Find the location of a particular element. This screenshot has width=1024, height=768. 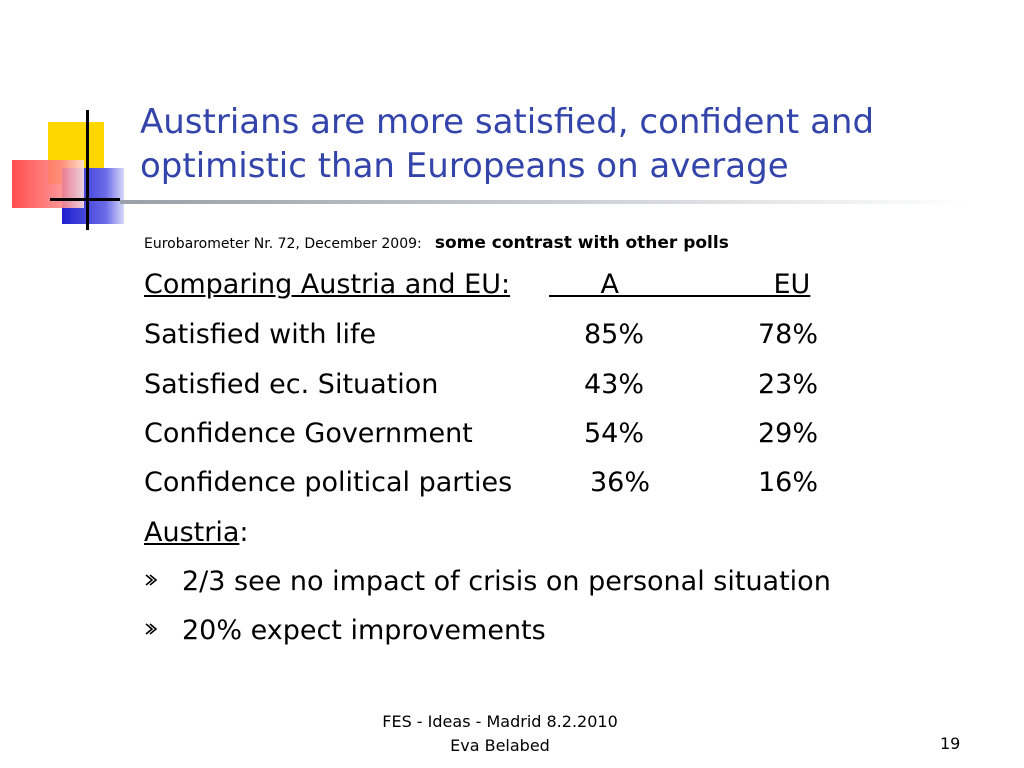

table-row: Confidence political parties 36% 16% is located at coordinates (494, 484).